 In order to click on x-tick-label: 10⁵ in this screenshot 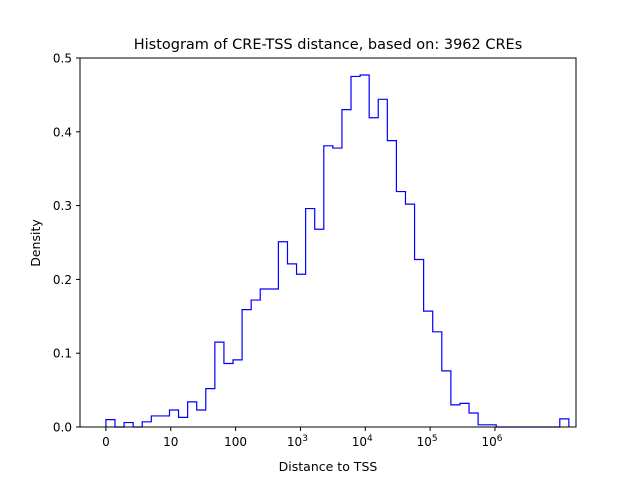, I will do `click(427, 441)`.